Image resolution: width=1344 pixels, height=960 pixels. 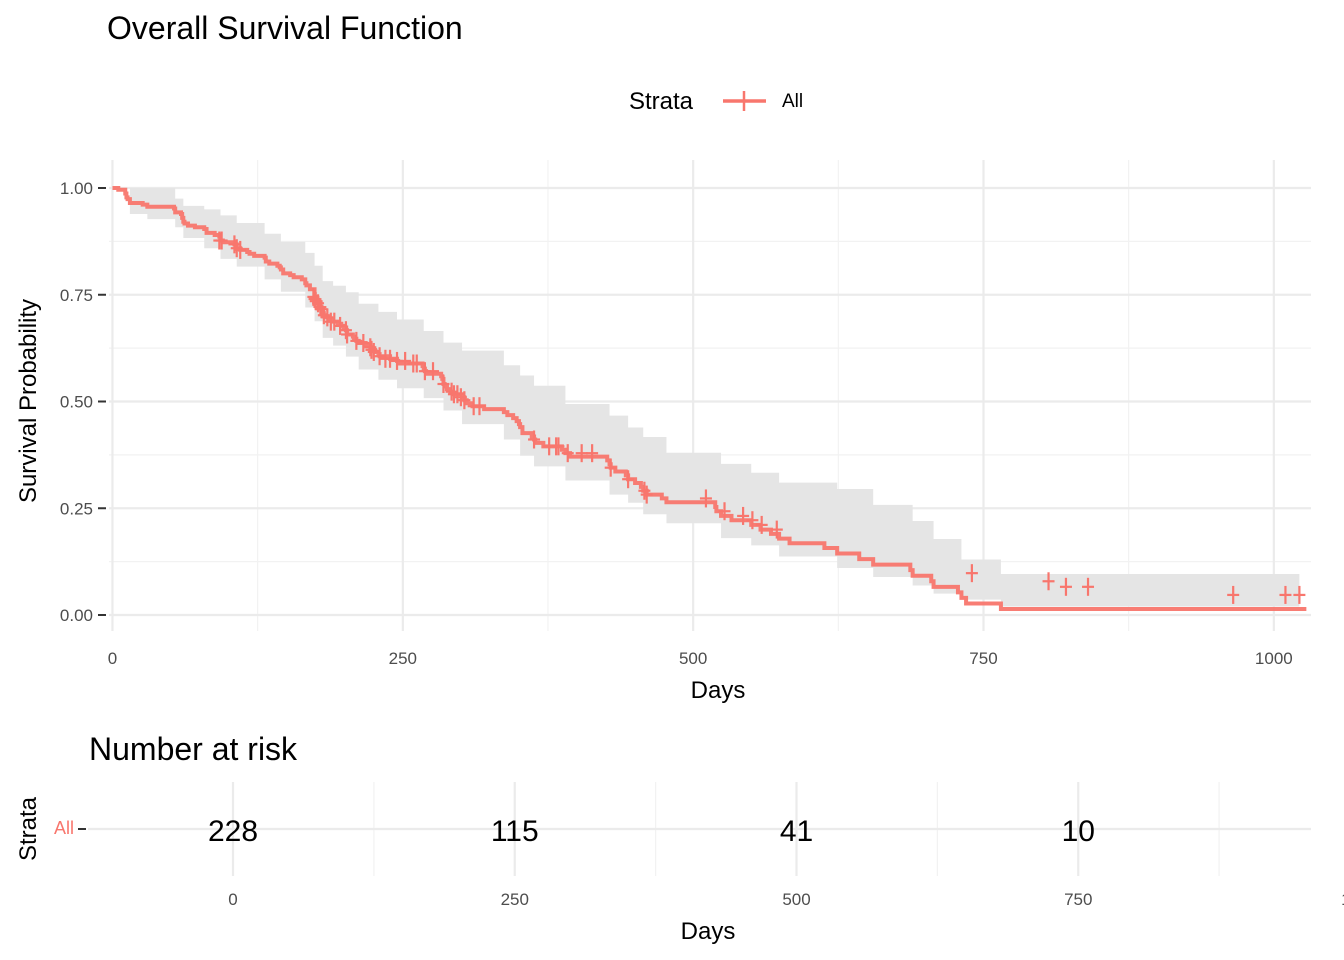 I want to click on y-axis-title: Survival Probability, so click(x=28, y=401).